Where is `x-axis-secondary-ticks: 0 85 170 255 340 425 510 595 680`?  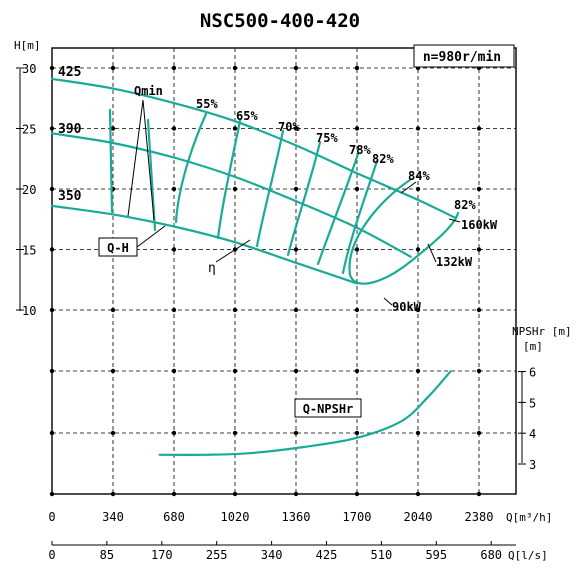 x-axis-secondary-ticks: 0 85 170 255 340 425 510 595 680 is located at coordinates (275, 551).